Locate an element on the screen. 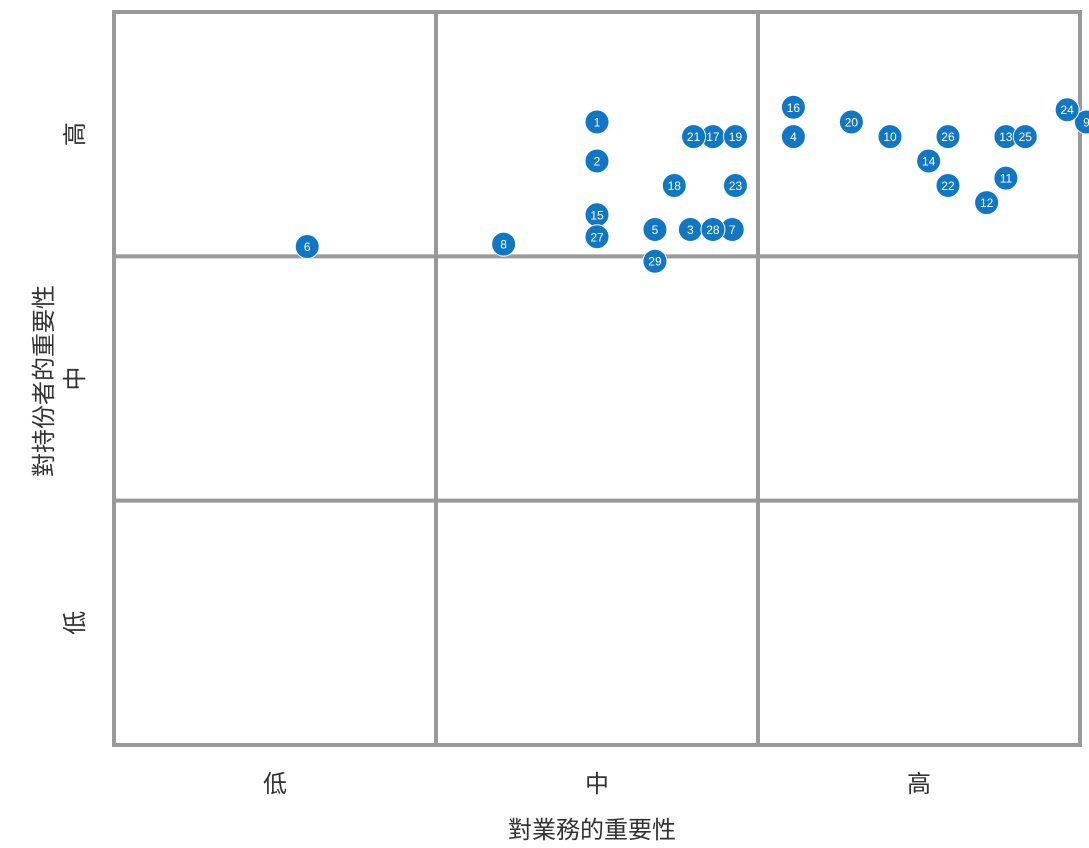  data-point: 9 is located at coordinates (1081, 122).